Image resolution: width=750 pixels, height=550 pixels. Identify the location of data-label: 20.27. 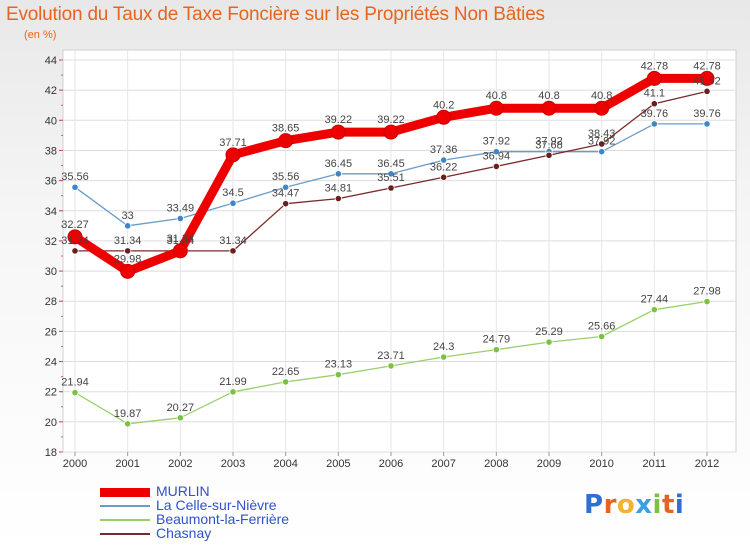
(181, 408).